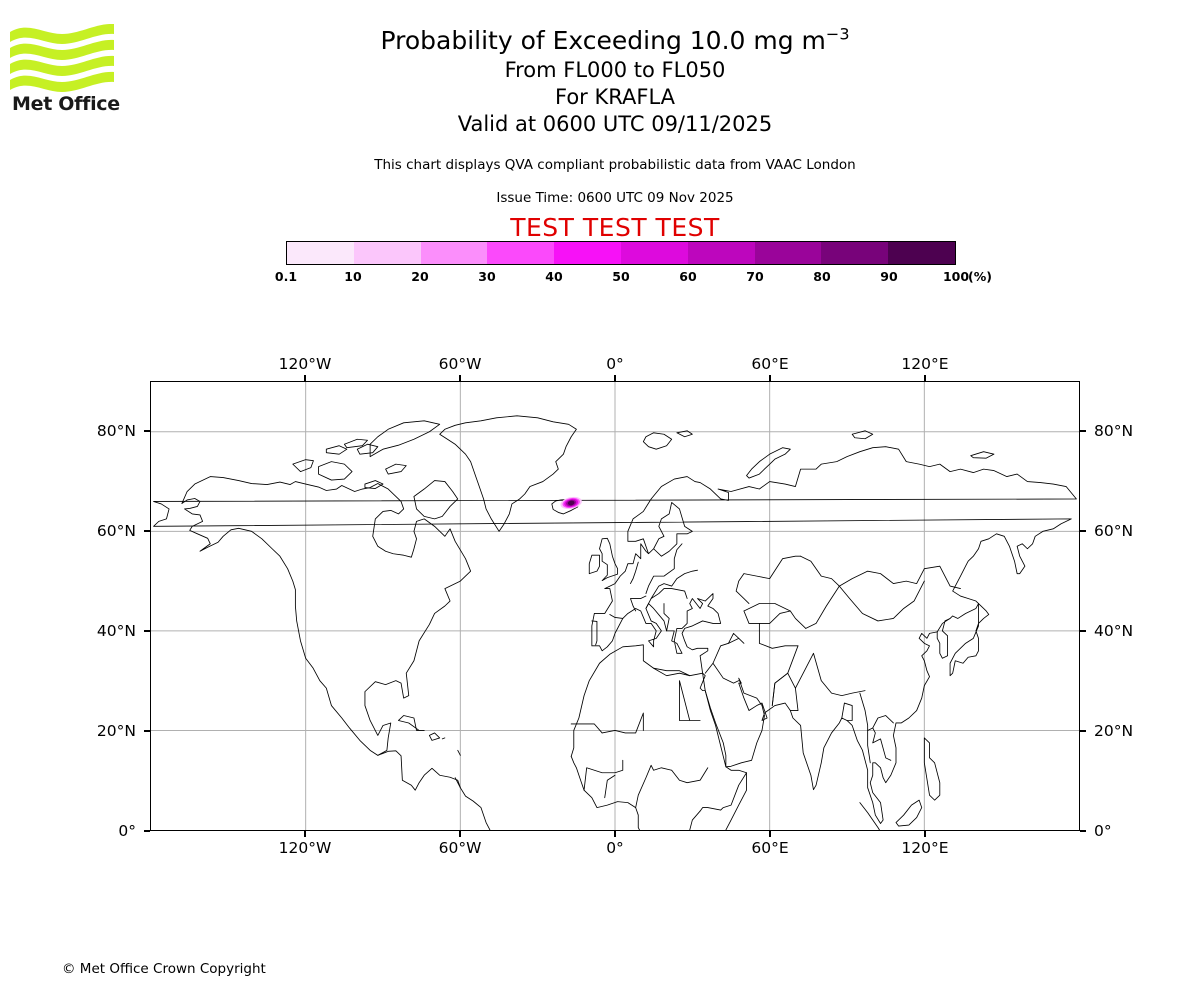 The width and height of the screenshot is (1200, 1000). What do you see at coordinates (615, 227) in the screenshot?
I see `test-banner: TEST TEST TEST` at bounding box center [615, 227].